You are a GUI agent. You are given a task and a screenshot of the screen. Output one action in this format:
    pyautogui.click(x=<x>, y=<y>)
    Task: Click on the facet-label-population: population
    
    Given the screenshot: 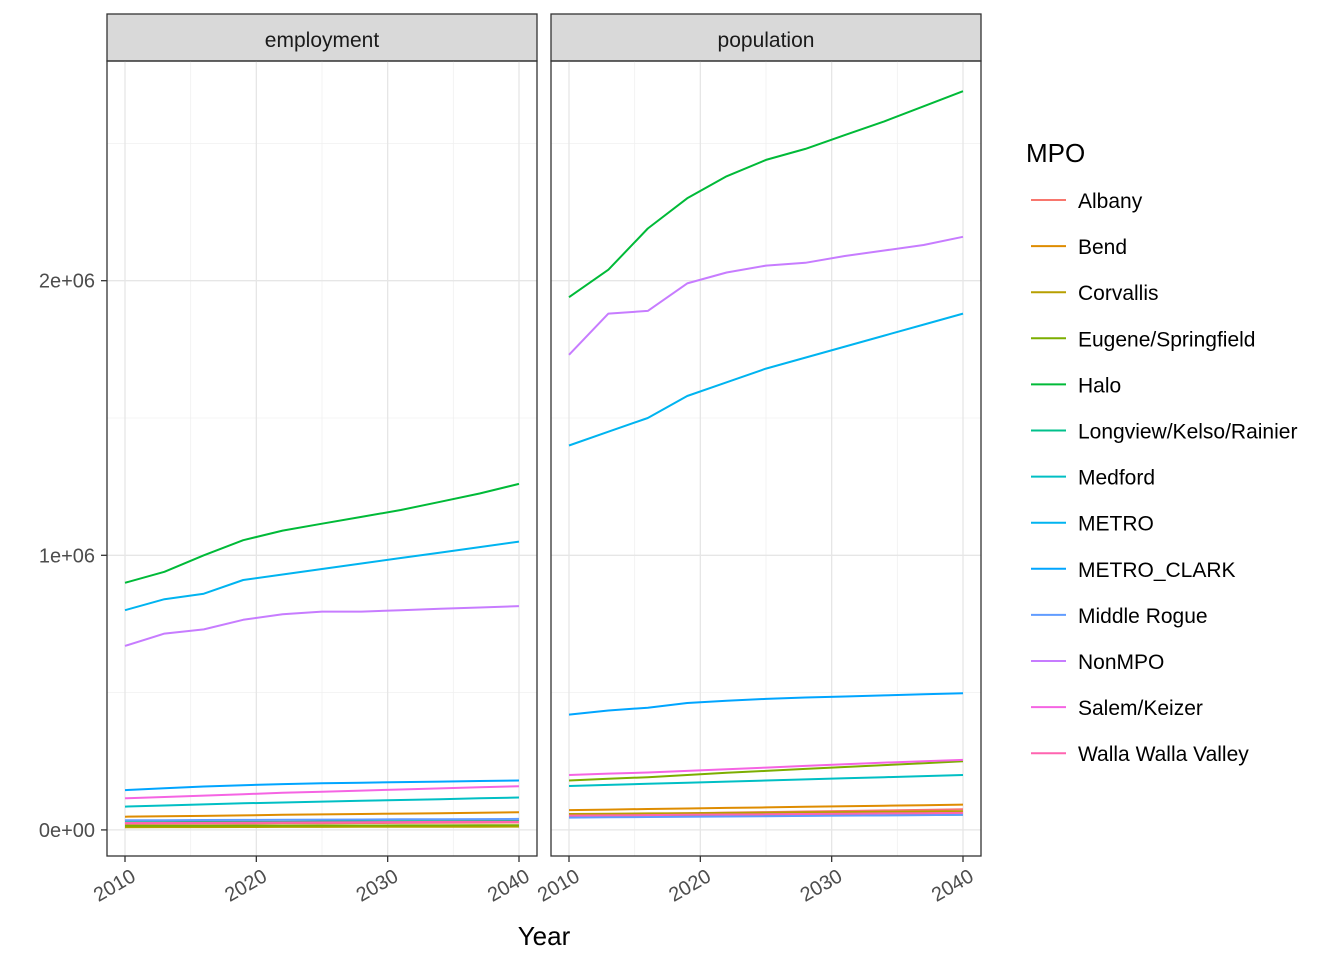 What is the action you would take?
    pyautogui.click(x=766, y=40)
    